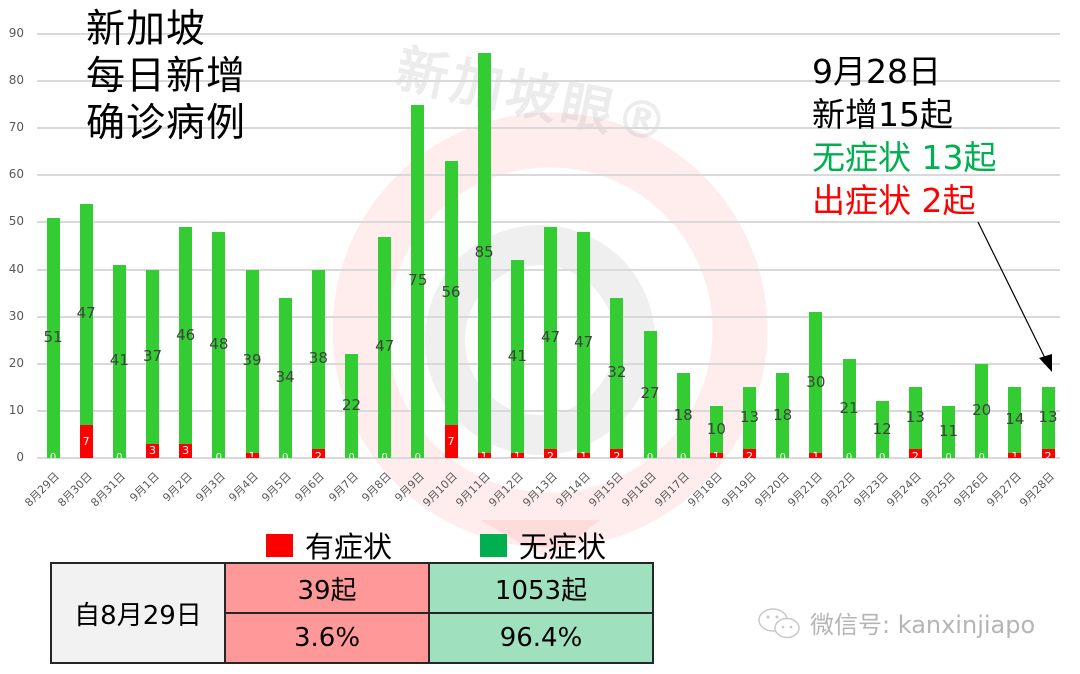 The height and width of the screenshot is (674, 1080). Describe the element at coordinates (327, 638) in the screenshot. I see `symptomatic-percent: 3.6%` at that location.